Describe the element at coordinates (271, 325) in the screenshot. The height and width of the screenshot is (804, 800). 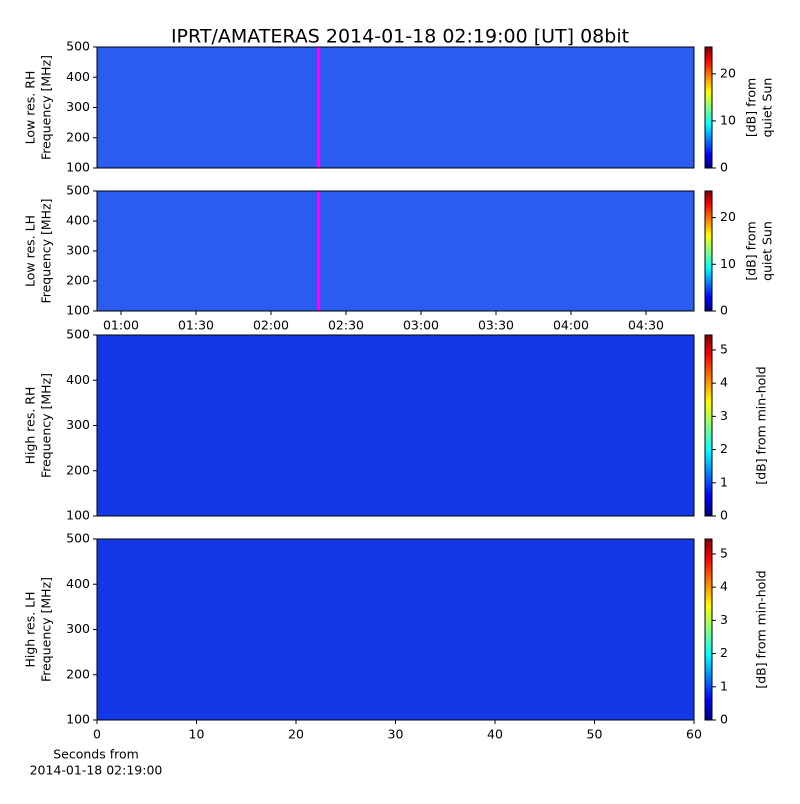
I see `x-tick-label: 02:00` at that location.